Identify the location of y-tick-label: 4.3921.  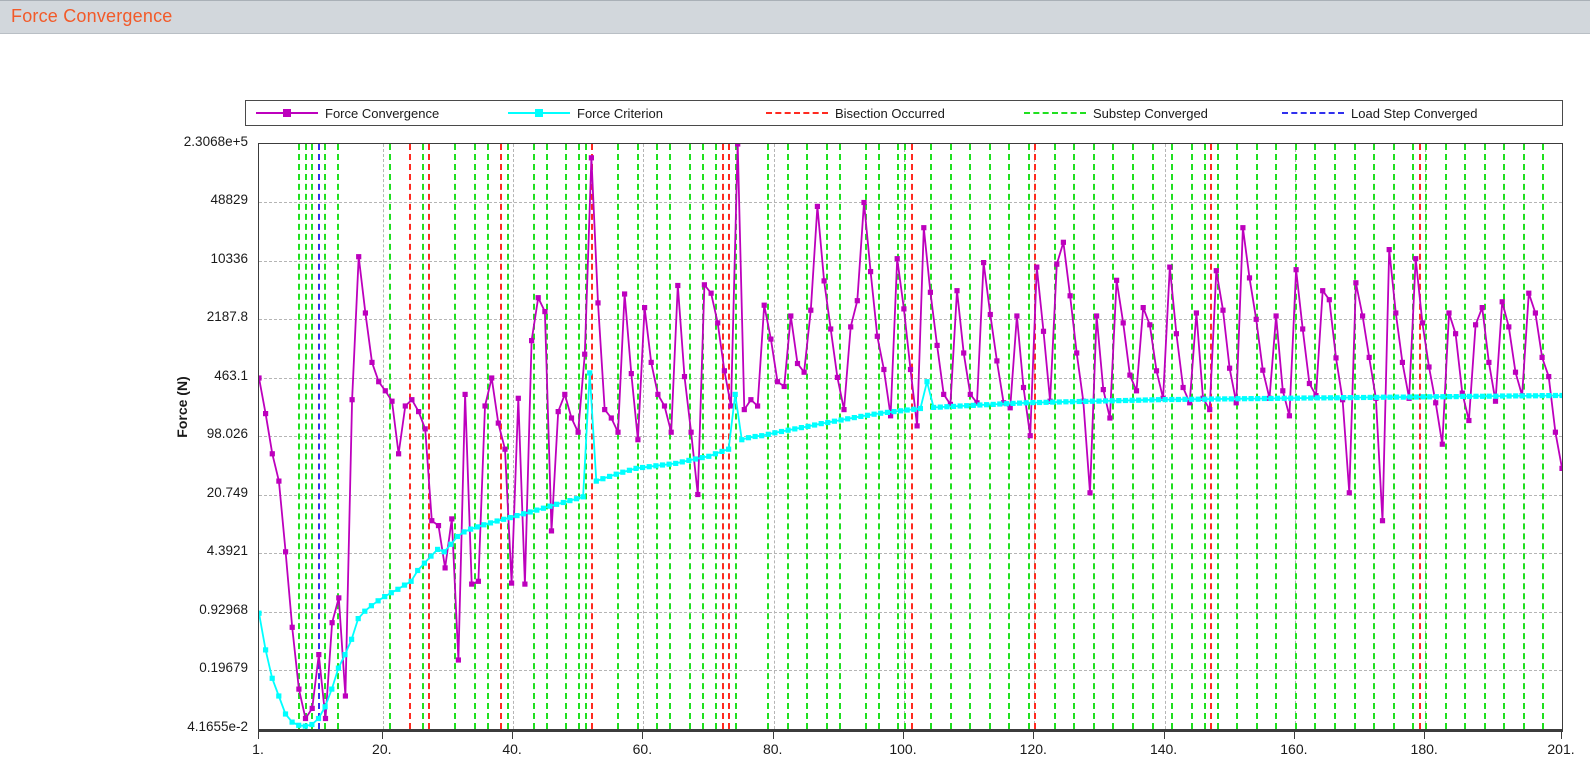
(227, 551).